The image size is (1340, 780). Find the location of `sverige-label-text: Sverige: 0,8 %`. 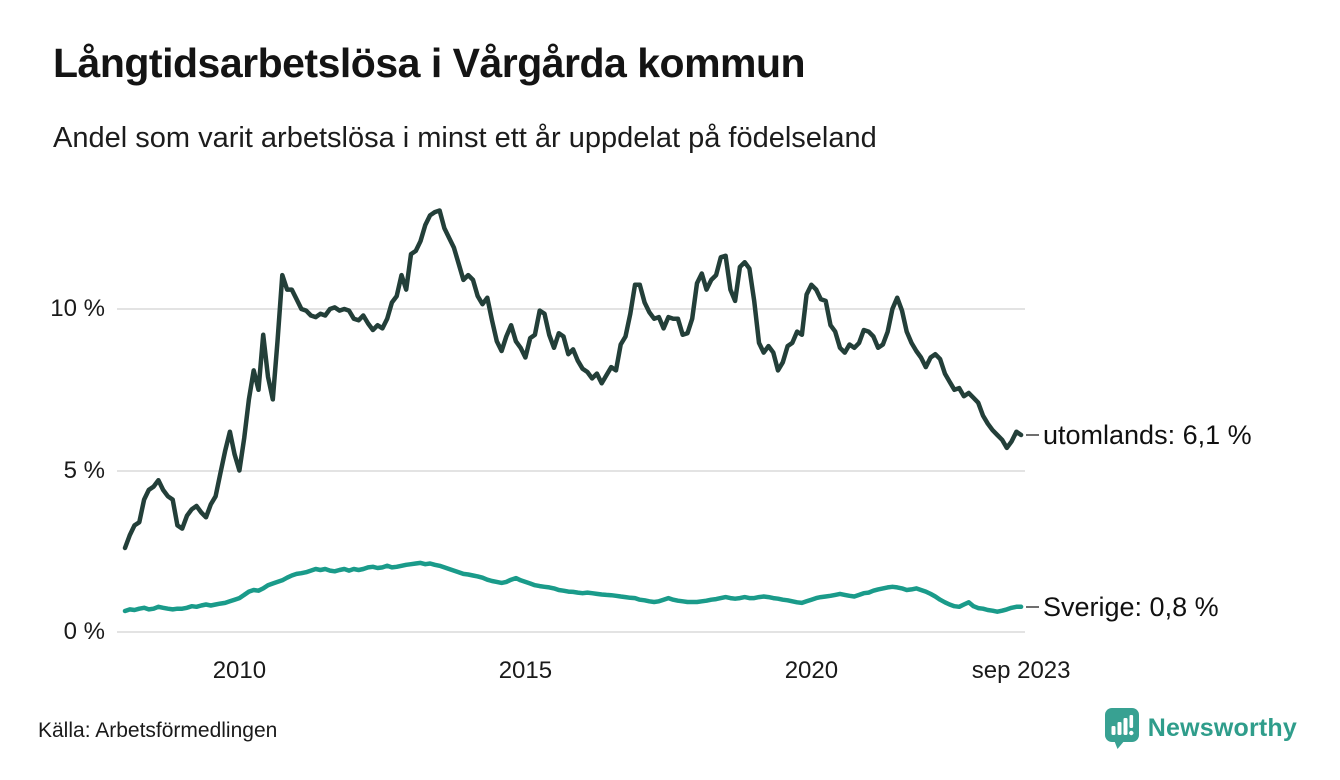

sverige-label-text: Sverige: 0,8 % is located at coordinates (1131, 606).